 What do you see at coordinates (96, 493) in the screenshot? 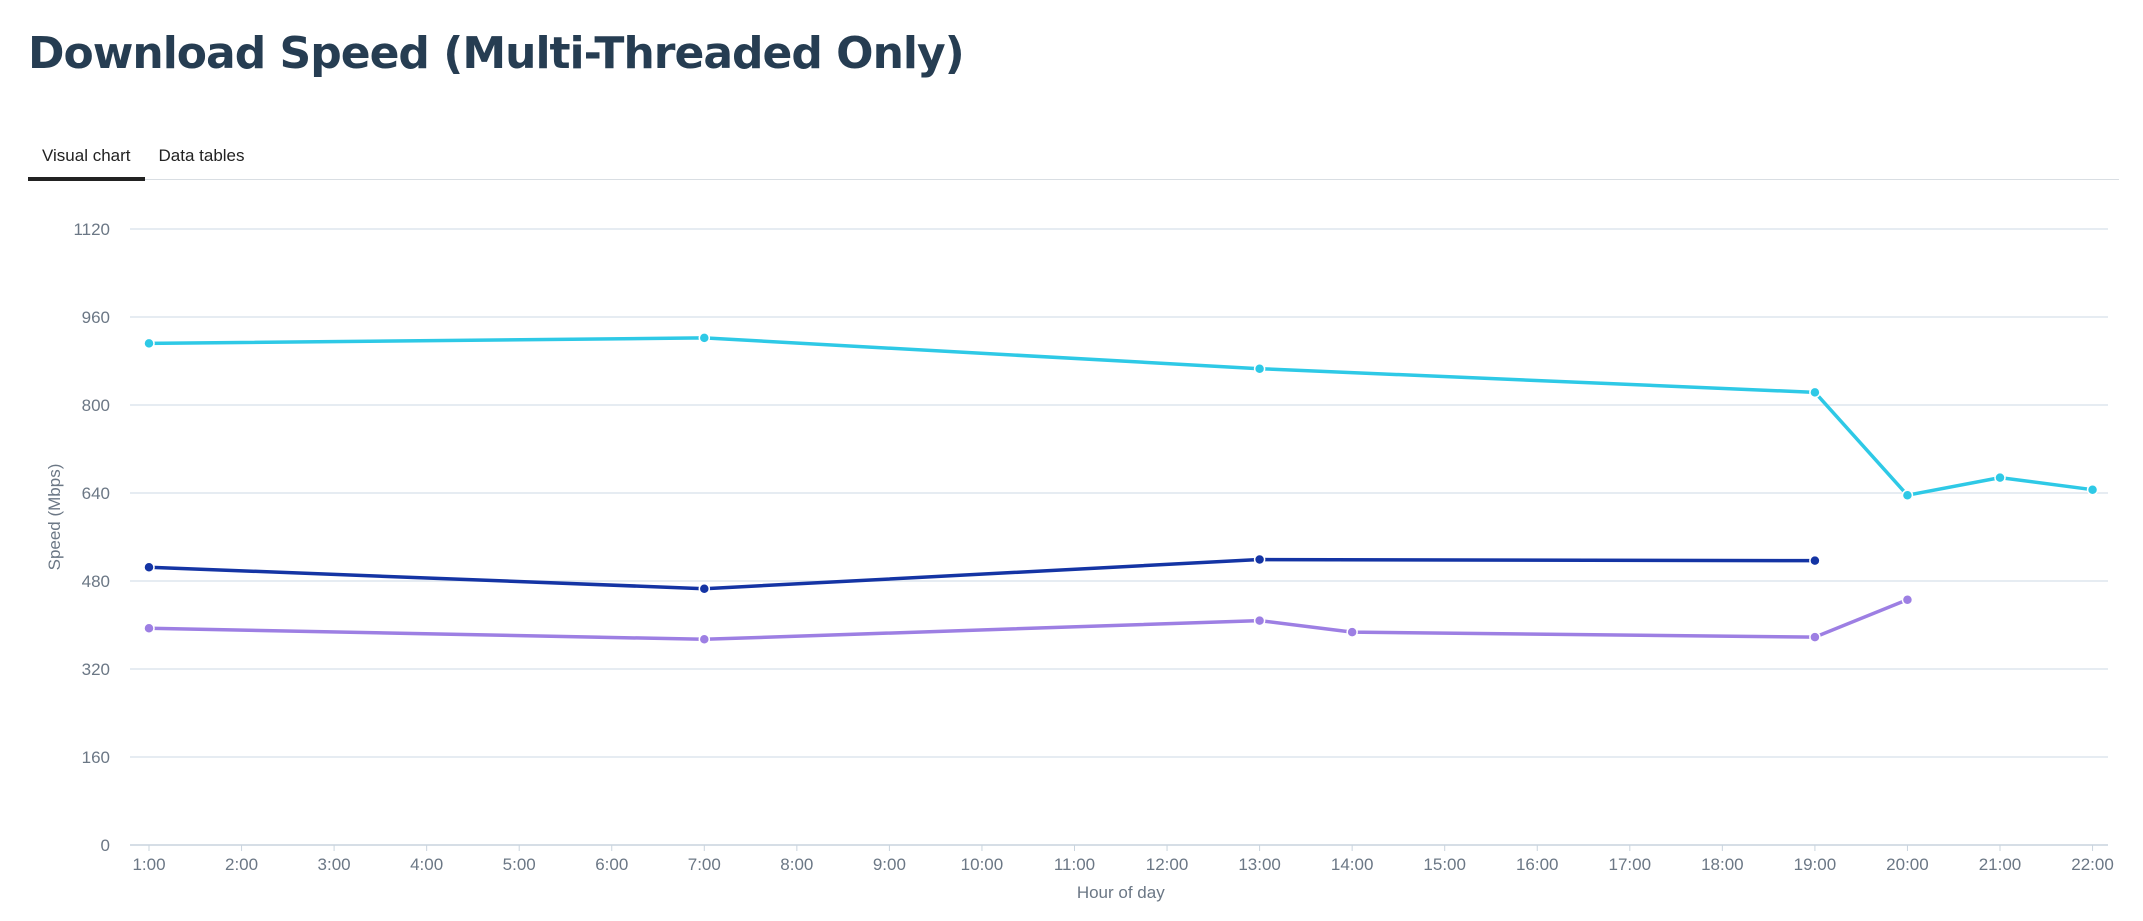
I see `y-tick-label: 640` at bounding box center [96, 493].